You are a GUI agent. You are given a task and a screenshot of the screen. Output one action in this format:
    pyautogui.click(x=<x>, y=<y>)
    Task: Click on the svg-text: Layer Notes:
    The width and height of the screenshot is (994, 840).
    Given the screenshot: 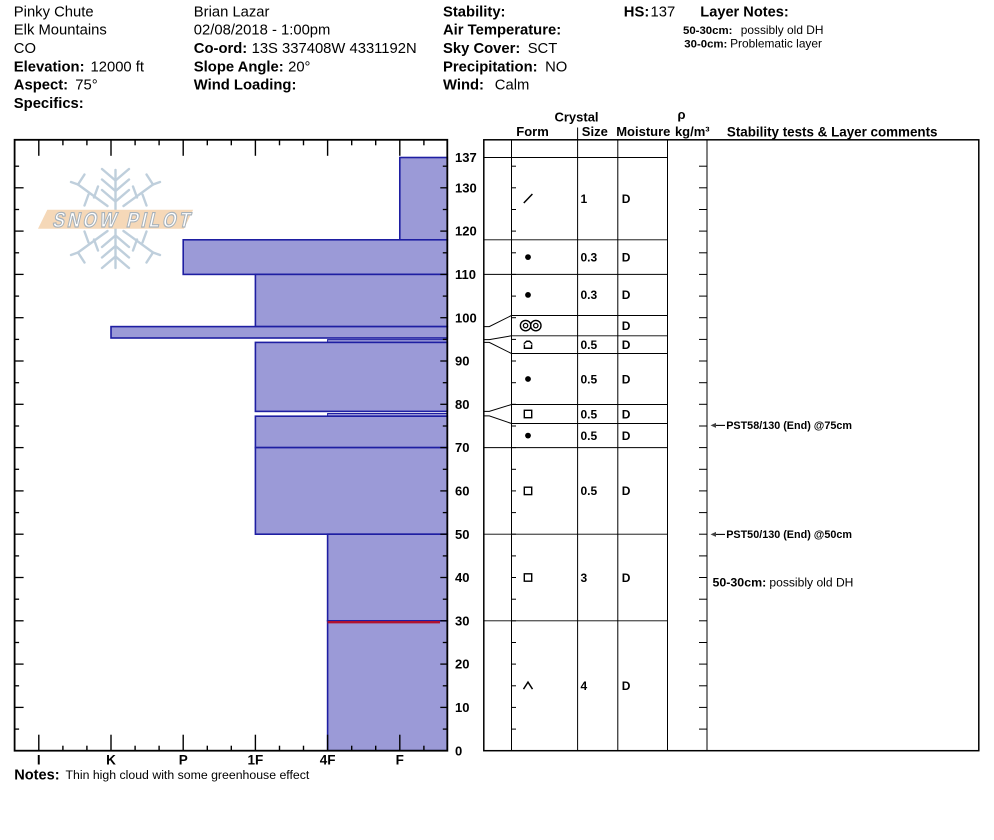 What is the action you would take?
    pyautogui.click(x=744, y=13)
    